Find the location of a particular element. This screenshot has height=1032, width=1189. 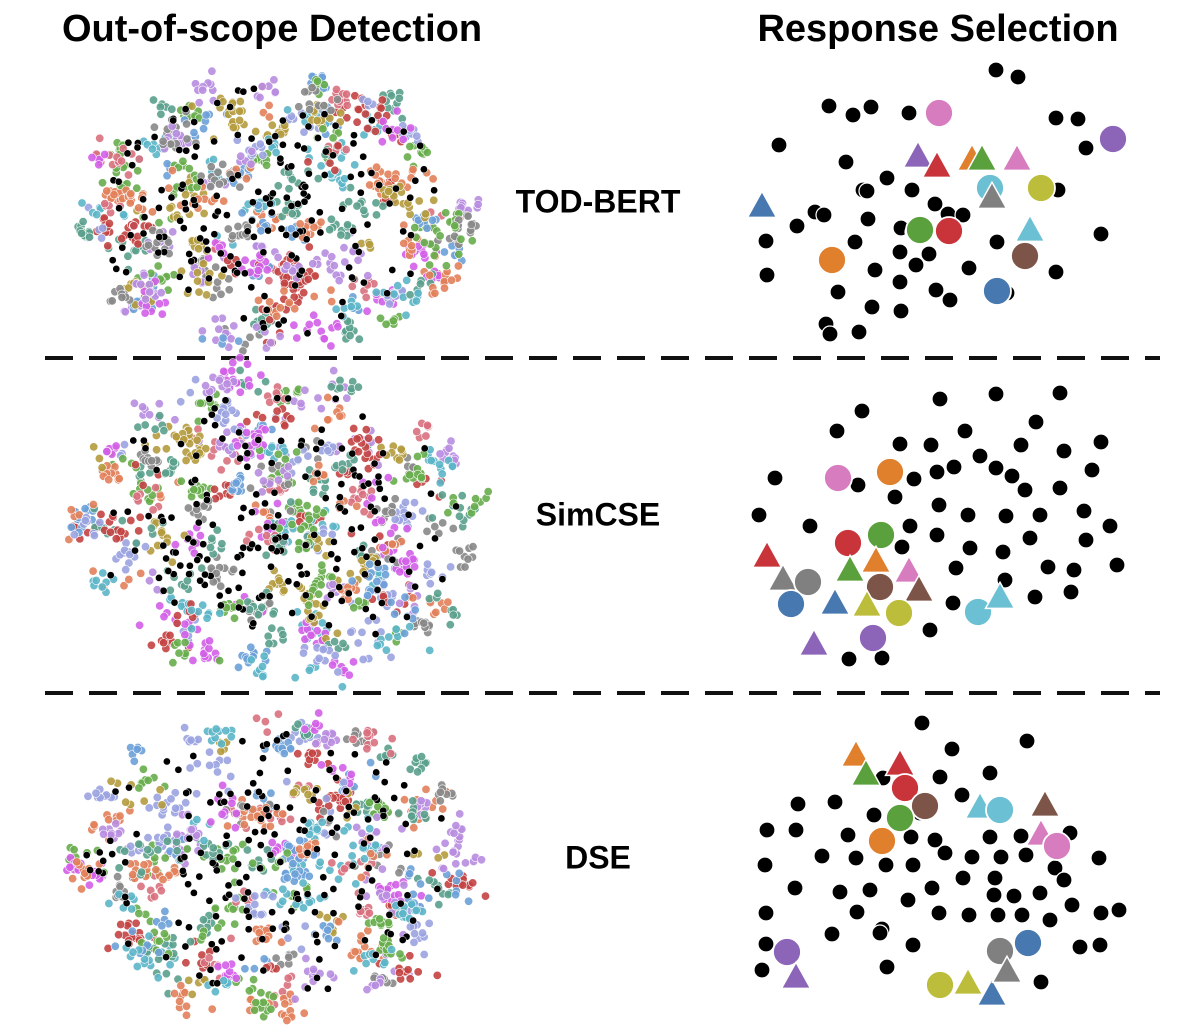

green-triangle-marker is located at coordinates (866, 772).